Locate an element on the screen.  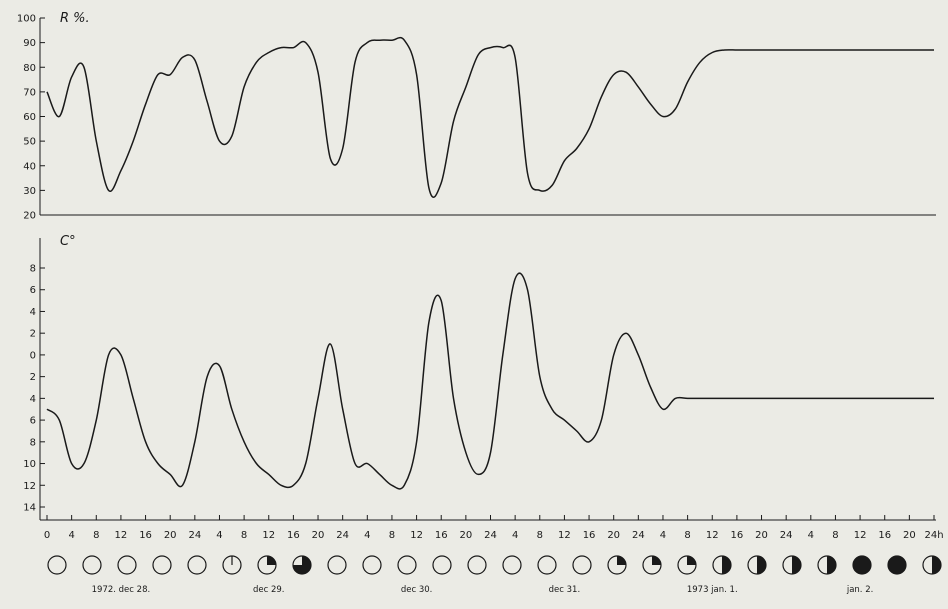
temperature-tick-label: 0 is located at coordinates (33, 355).